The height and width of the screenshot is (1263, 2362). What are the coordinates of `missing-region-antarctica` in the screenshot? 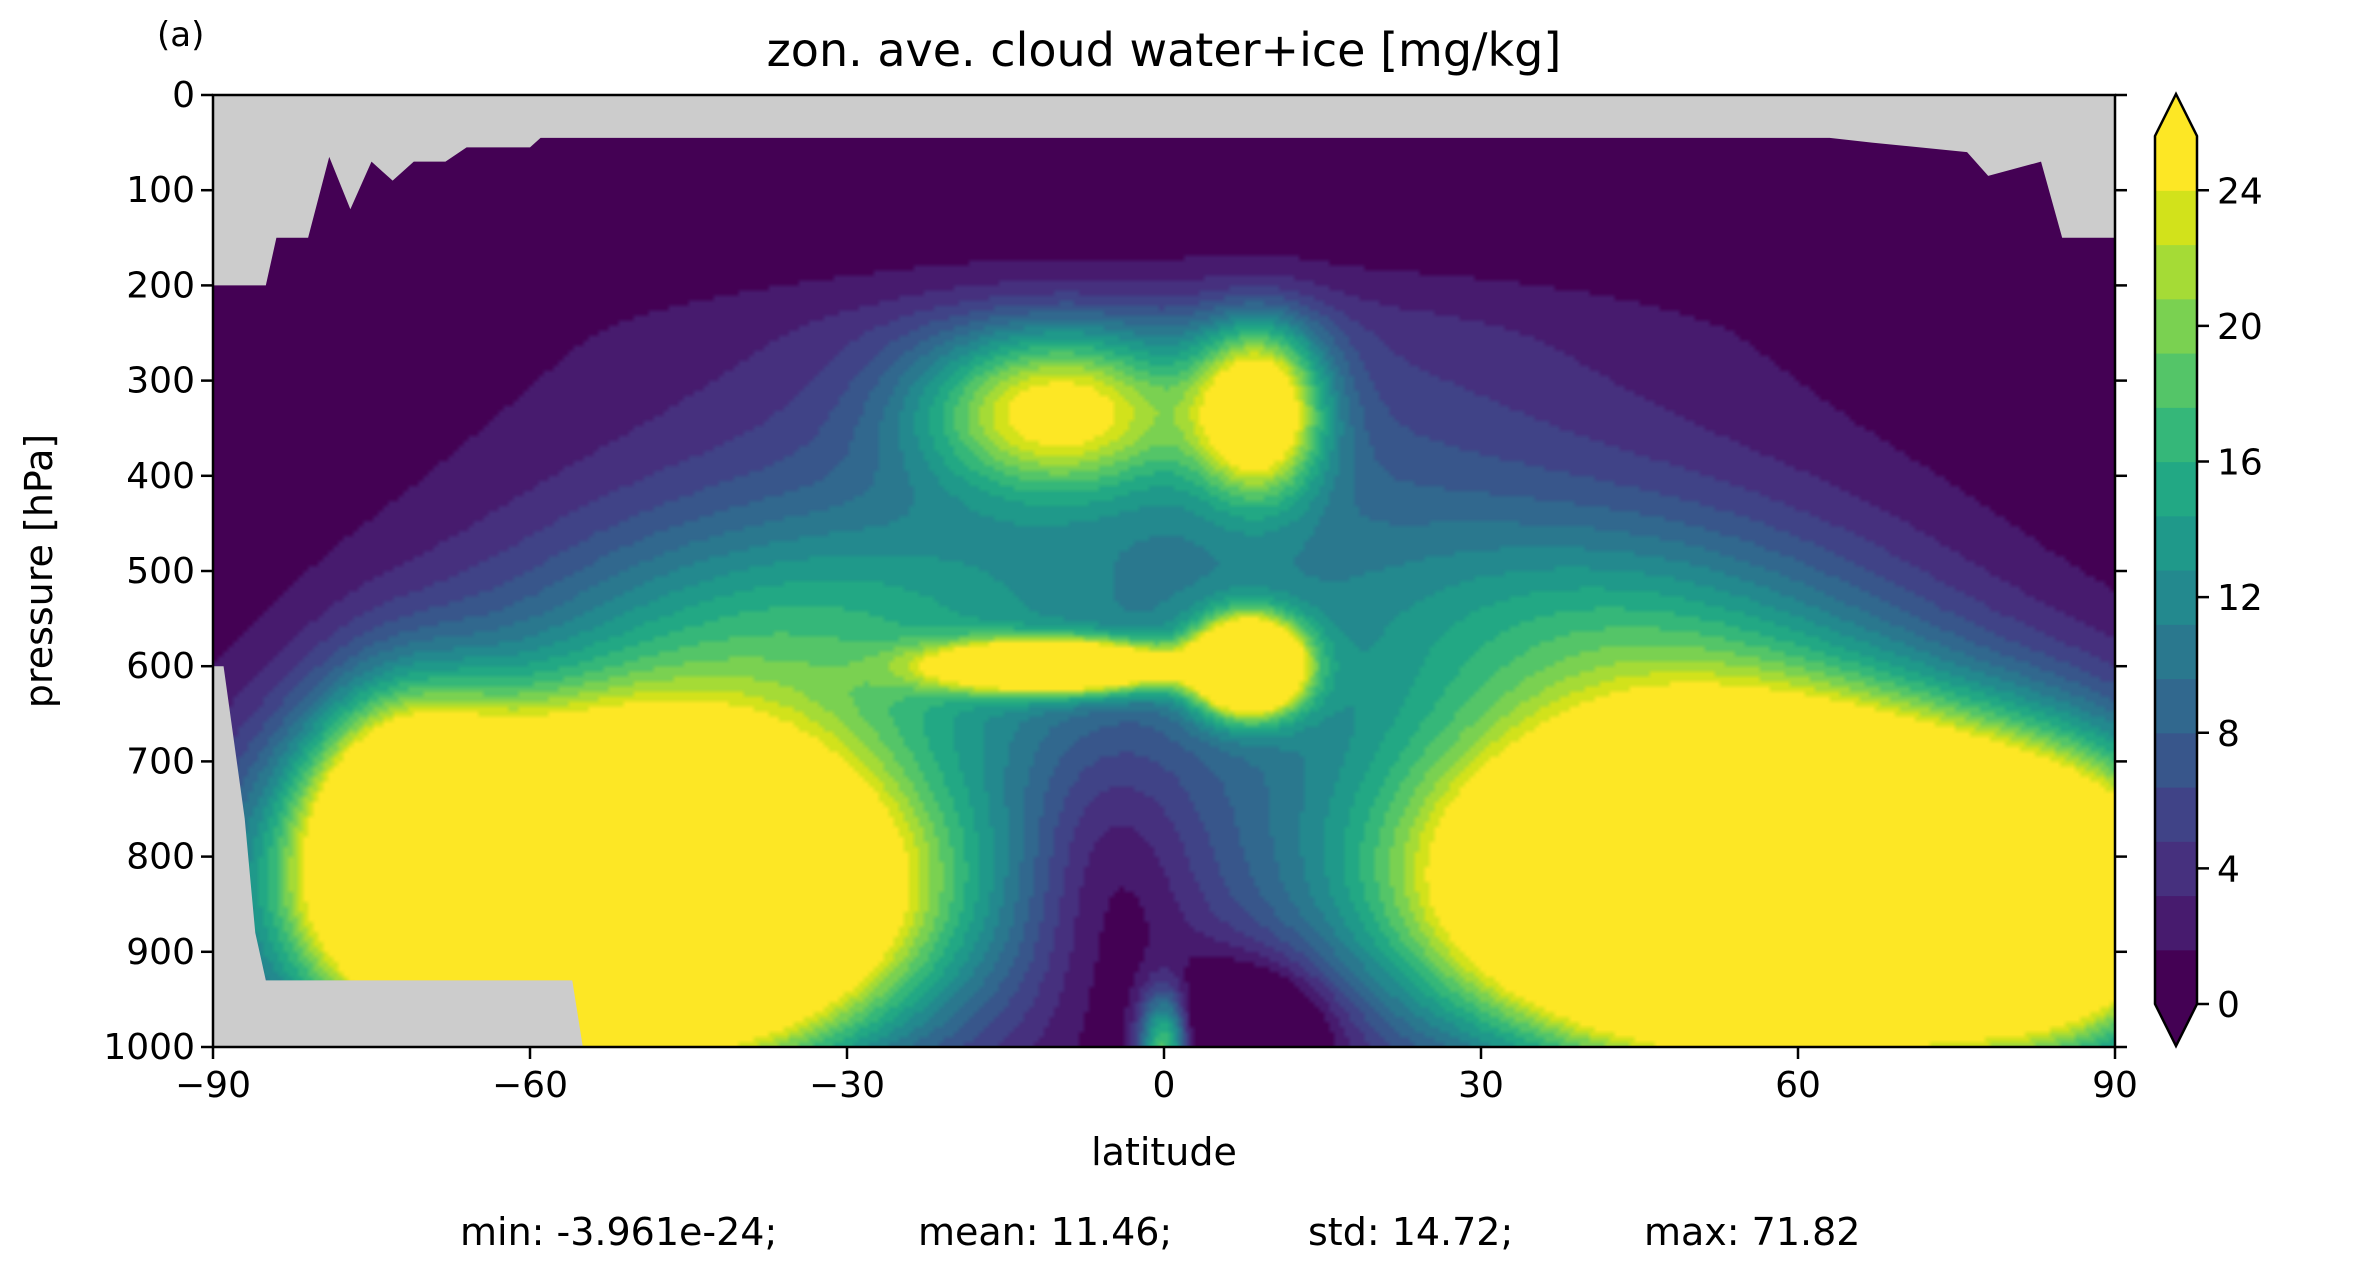 It's located at (398, 856).